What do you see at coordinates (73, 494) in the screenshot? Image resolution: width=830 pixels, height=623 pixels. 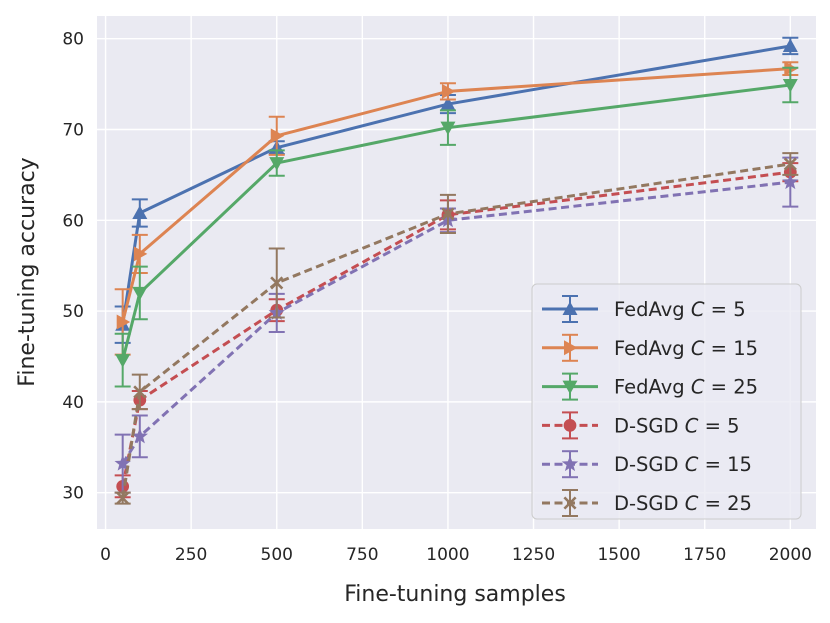 I see `y-tick-label: 30` at bounding box center [73, 494].